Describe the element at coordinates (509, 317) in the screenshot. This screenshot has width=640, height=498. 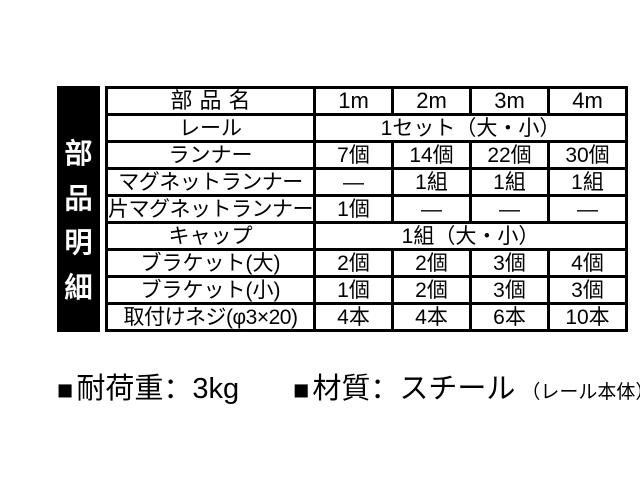
I see `value-cell: 6本` at that location.